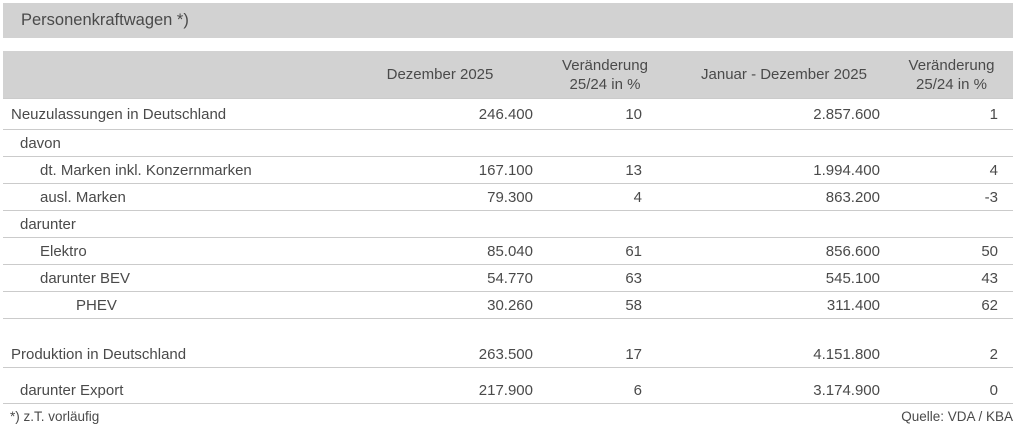 Image resolution: width=1024 pixels, height=435 pixels. I want to click on table-row: ausl. Marken 79.300 4 863.200 -3, so click(508, 197).